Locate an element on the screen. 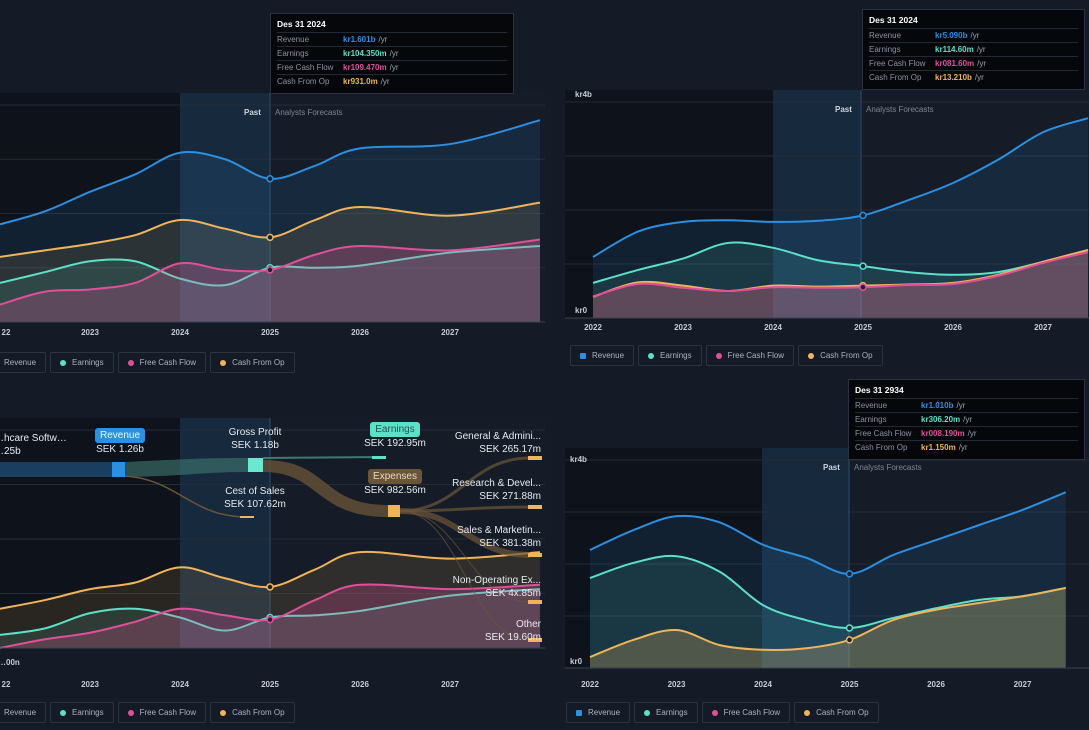 The height and width of the screenshot is (730, 1089). tooltip-value: kr1.150m is located at coordinates (938, 447).